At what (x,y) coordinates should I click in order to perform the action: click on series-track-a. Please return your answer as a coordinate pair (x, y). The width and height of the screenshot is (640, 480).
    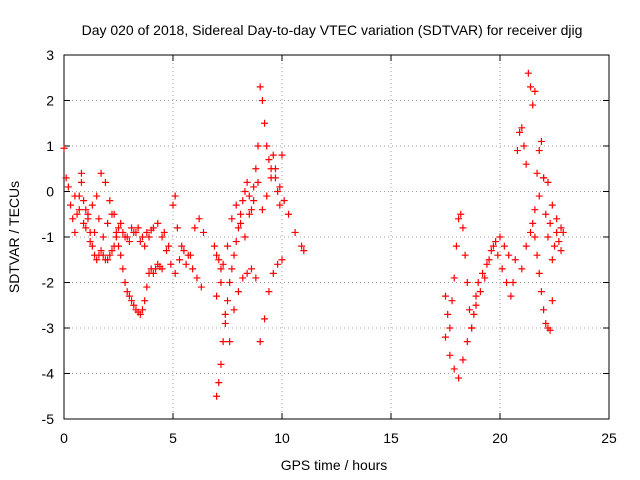
    Looking at the image, I should click on (113, 231).